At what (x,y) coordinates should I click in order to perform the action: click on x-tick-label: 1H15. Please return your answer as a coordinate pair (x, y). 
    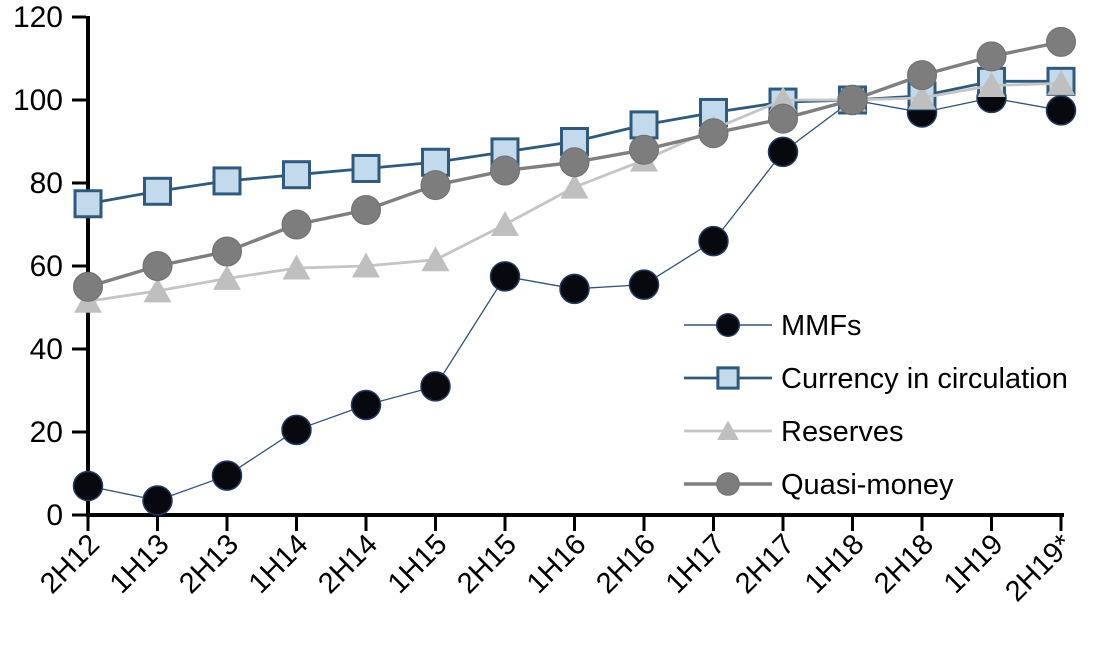
    Looking at the image, I should click on (418, 564).